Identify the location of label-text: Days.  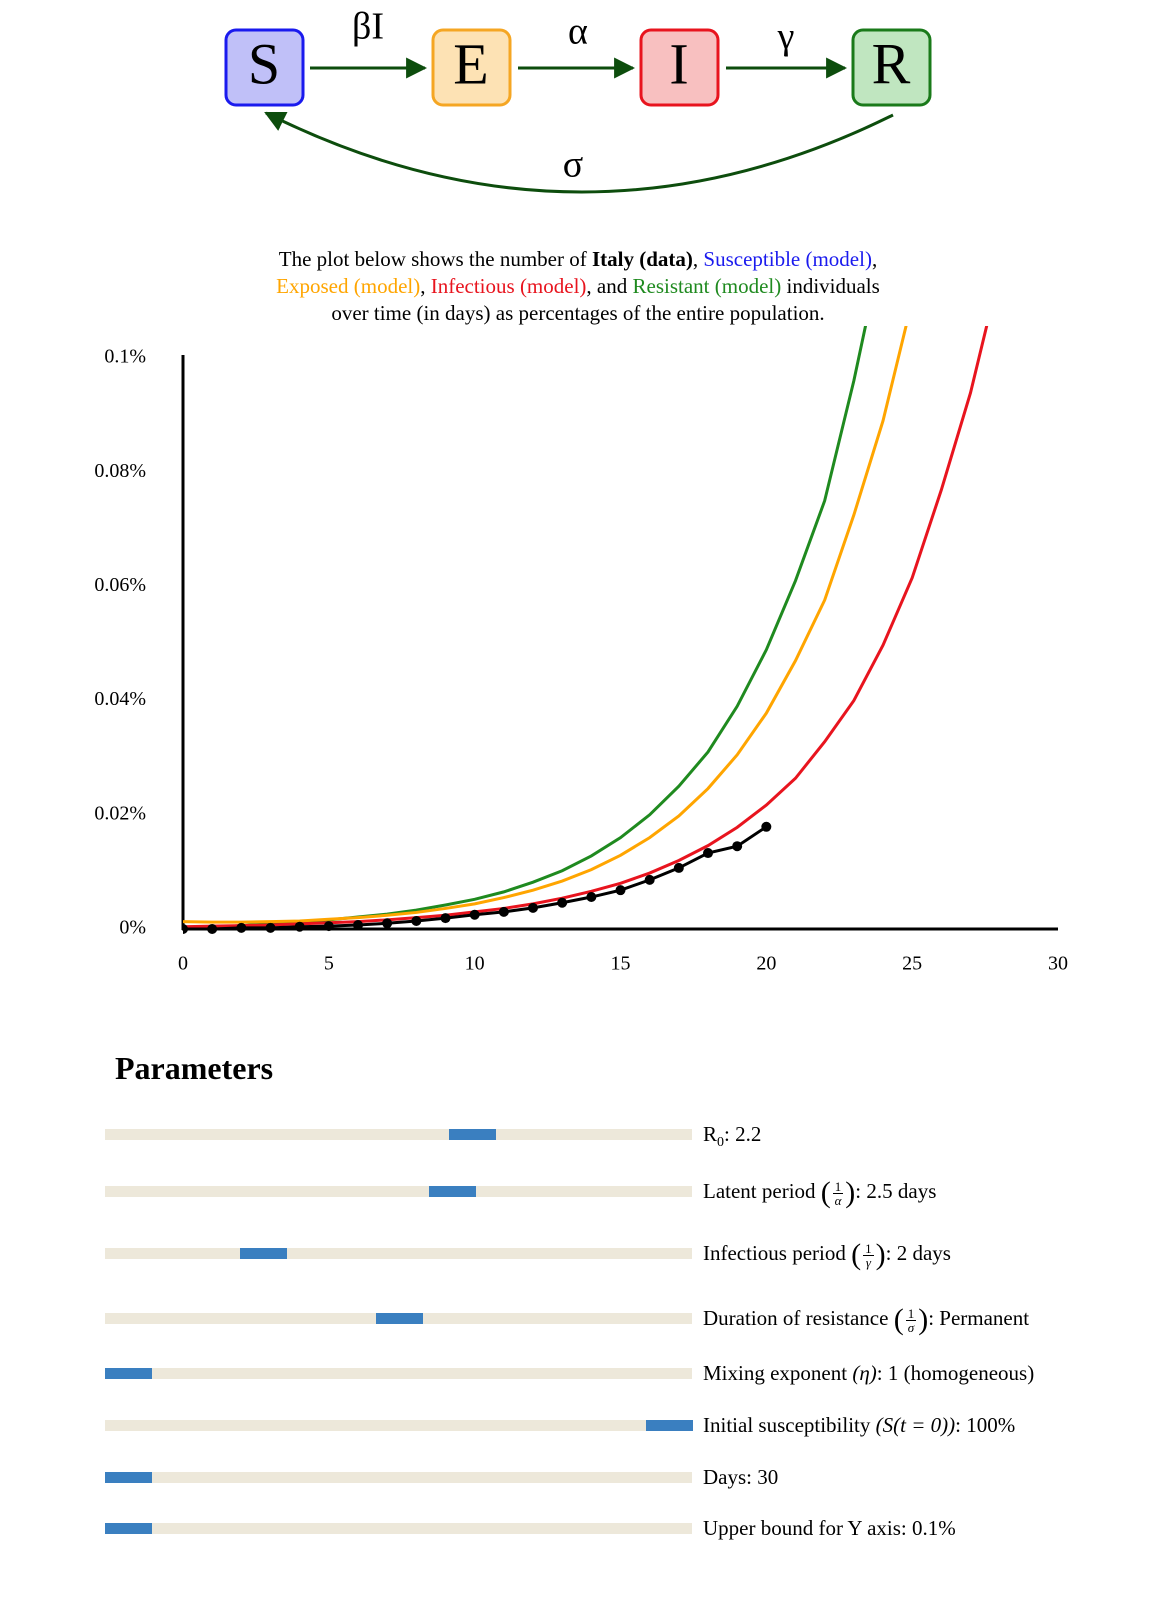
(725, 1477).